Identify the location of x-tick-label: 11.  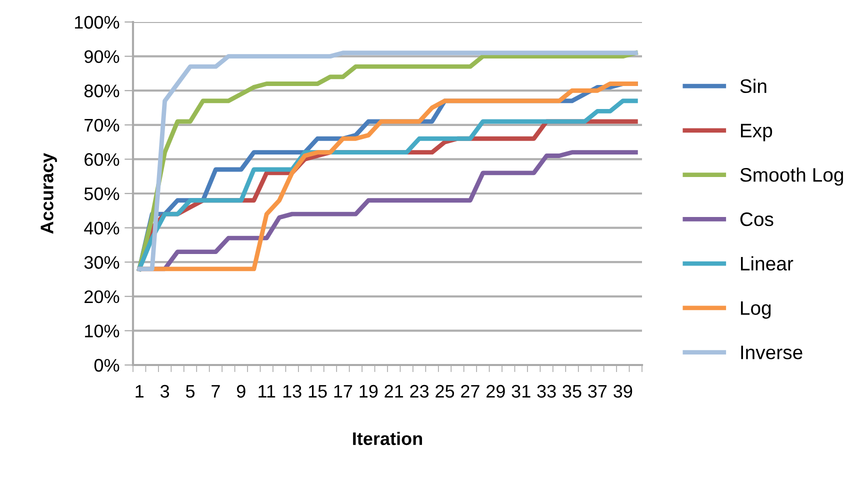
(267, 391).